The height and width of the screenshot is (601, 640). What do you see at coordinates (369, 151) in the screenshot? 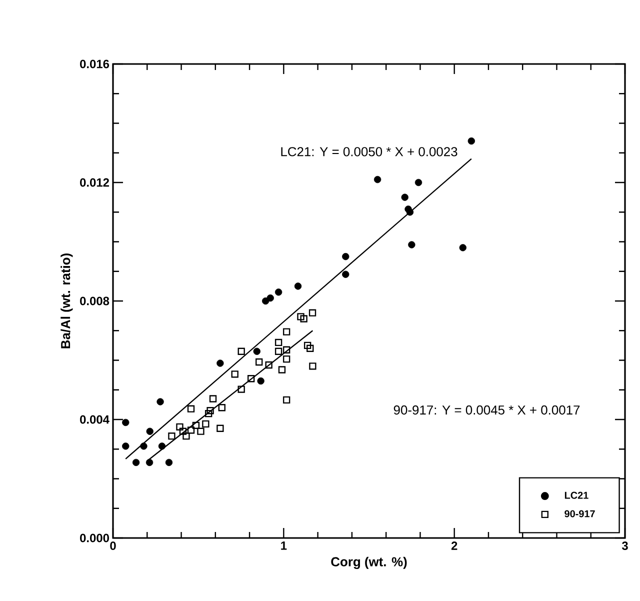
I see `annotation: LC21: Y = 0.0050 * X + 0.0023` at bounding box center [369, 151].